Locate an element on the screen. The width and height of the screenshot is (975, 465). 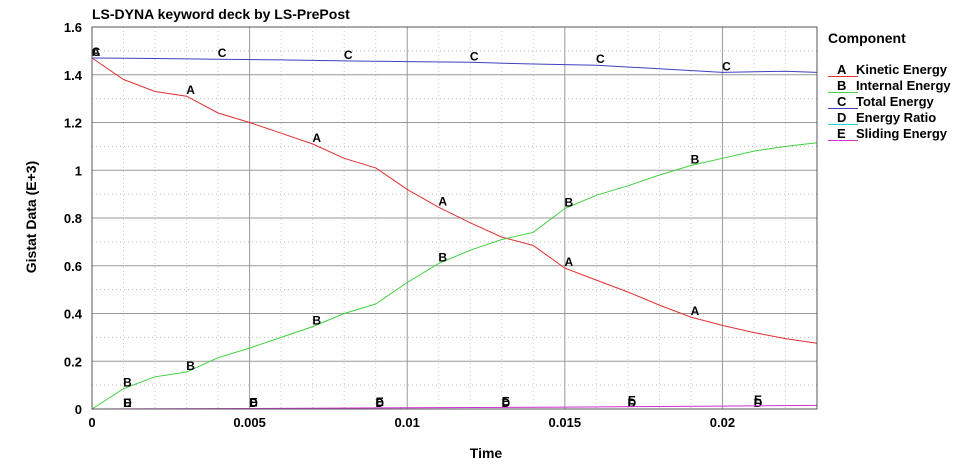
legend-letter: A is located at coordinates (842, 69).